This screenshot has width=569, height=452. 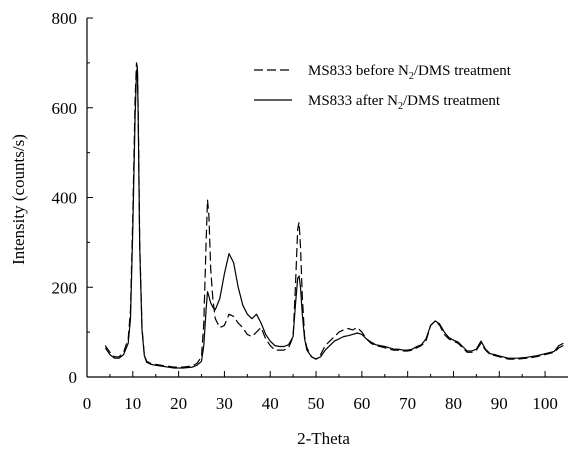 What do you see at coordinates (132, 403) in the screenshot?
I see `x-tick-label: 10` at bounding box center [132, 403].